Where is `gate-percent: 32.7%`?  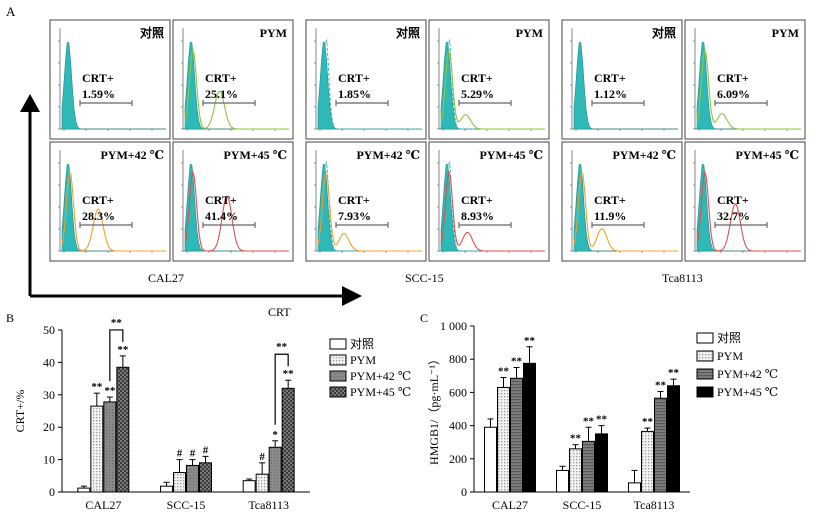 gate-percent: 32.7% is located at coordinates (733, 216).